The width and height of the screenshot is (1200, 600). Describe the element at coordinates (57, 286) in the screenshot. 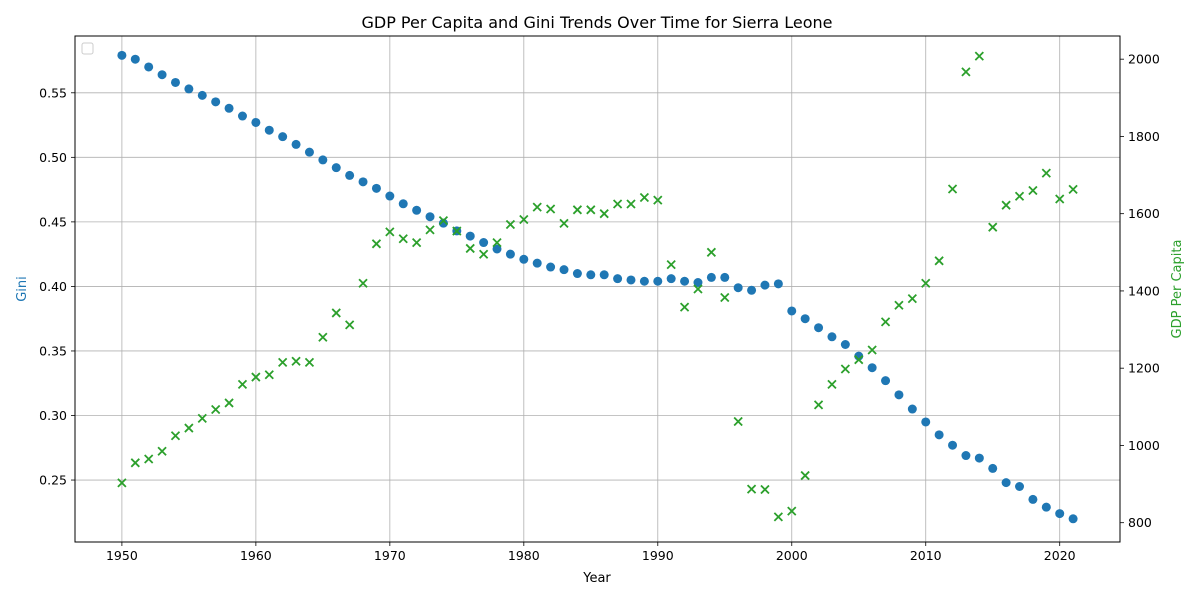

I see `y-axis-left: 0.25 0.30 0.35 0.40 0.45 0.50 0.55` at that location.